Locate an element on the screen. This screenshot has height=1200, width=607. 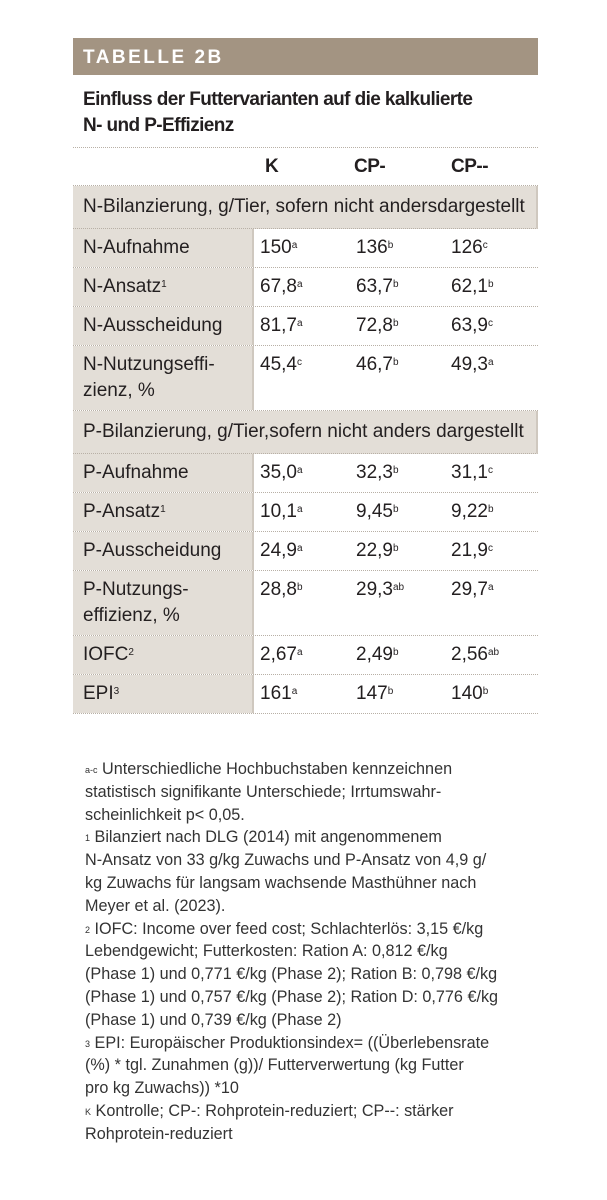
table-cell: 24,9a is located at coordinates (281, 551).